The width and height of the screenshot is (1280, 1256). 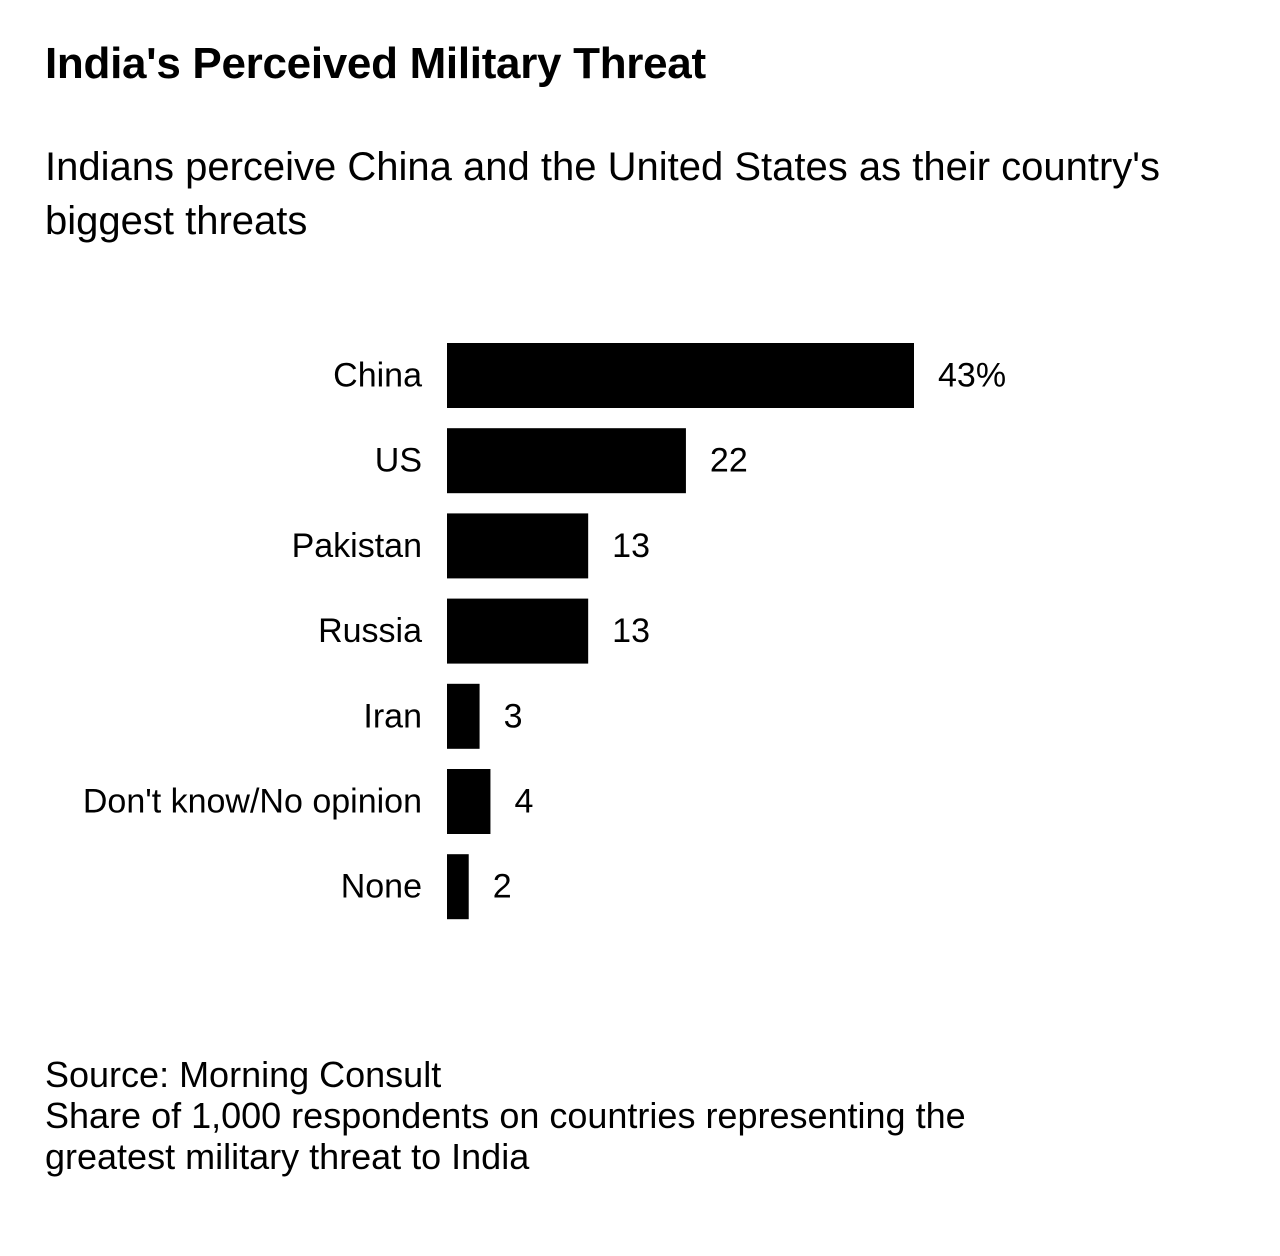 What do you see at coordinates (502, 887) in the screenshot?
I see `value-label-none: 2` at bounding box center [502, 887].